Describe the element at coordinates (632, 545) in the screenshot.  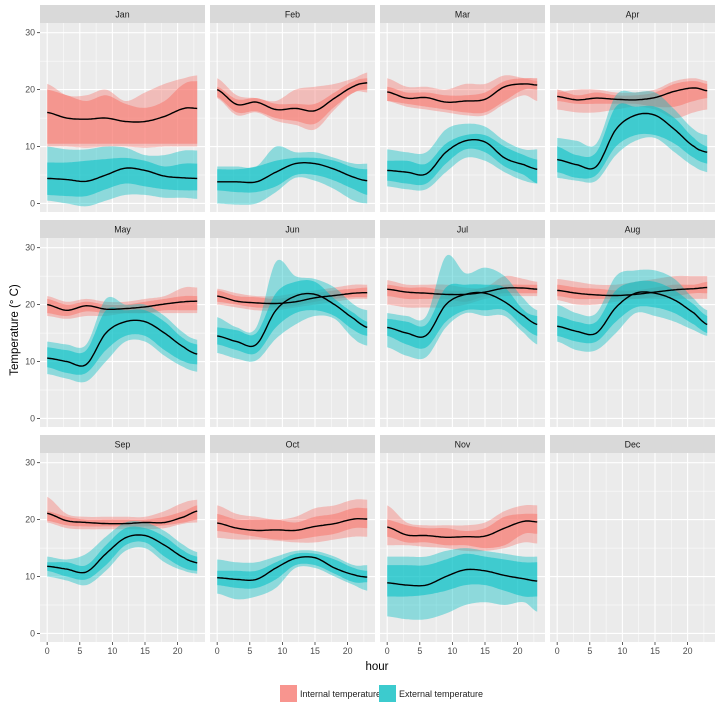
I see `facet-dec: Dec 0 5 10 15 20` at that location.